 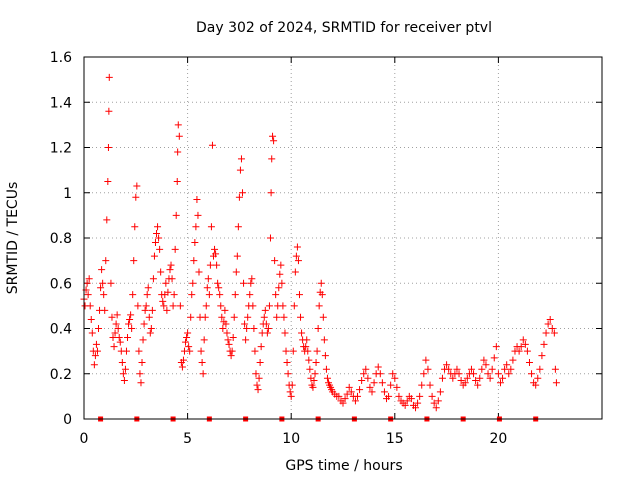 I want to click on x-tick-label: 20, so click(x=498, y=439).